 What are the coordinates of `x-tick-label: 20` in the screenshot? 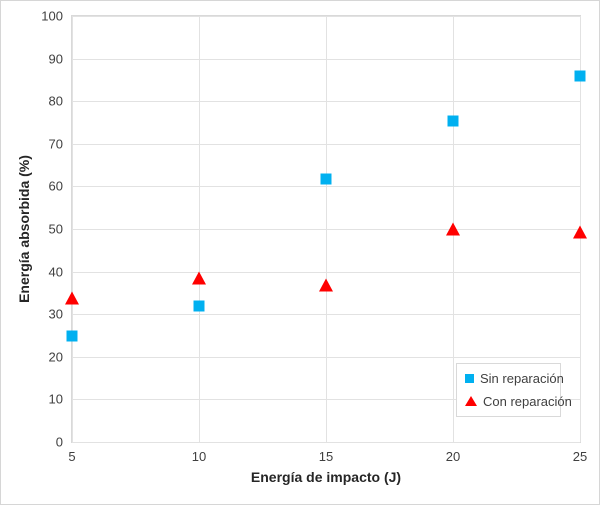 It's located at (453, 456).